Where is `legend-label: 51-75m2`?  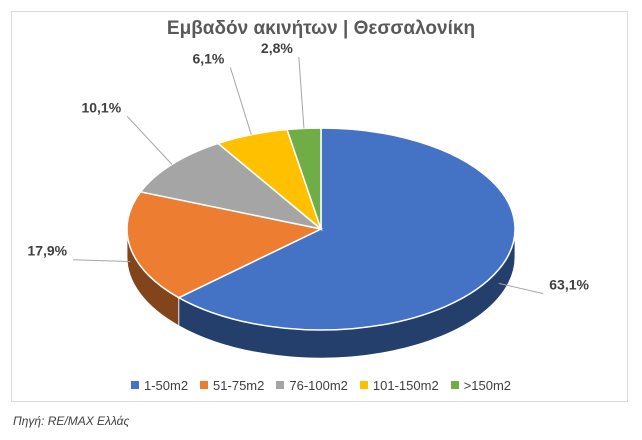
legend-label: 51-75m2 is located at coordinates (239, 385).